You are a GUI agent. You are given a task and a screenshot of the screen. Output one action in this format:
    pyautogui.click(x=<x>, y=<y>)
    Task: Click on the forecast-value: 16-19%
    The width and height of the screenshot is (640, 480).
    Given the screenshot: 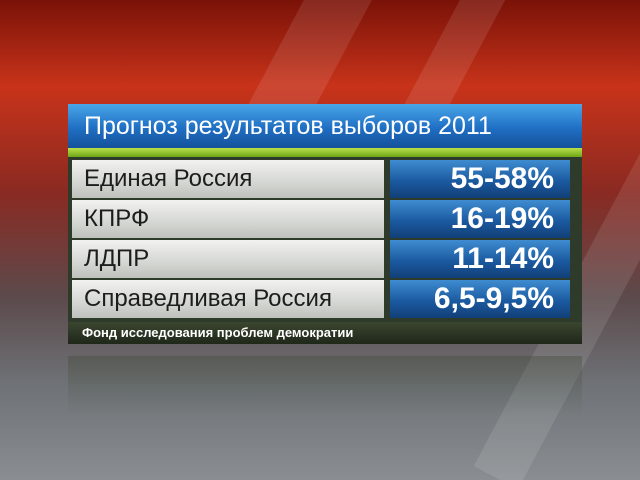 What is the action you would take?
    pyautogui.click(x=480, y=219)
    